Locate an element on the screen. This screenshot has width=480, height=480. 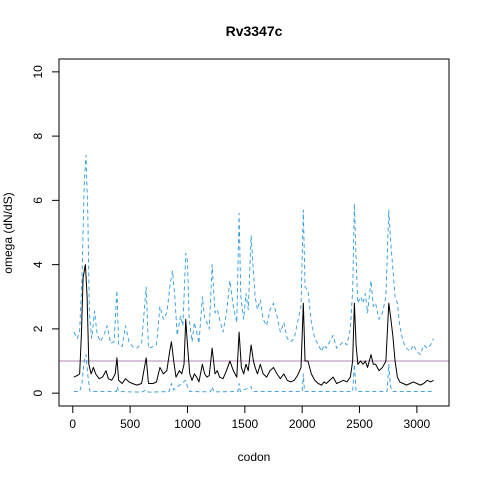
x-tick-label-1500: 1500 is located at coordinates (244, 424).